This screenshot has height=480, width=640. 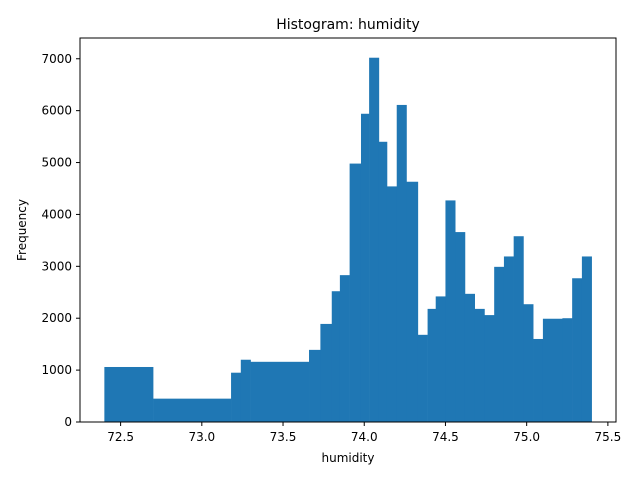 I want to click on y-tick-label: 7000, so click(x=56, y=59).